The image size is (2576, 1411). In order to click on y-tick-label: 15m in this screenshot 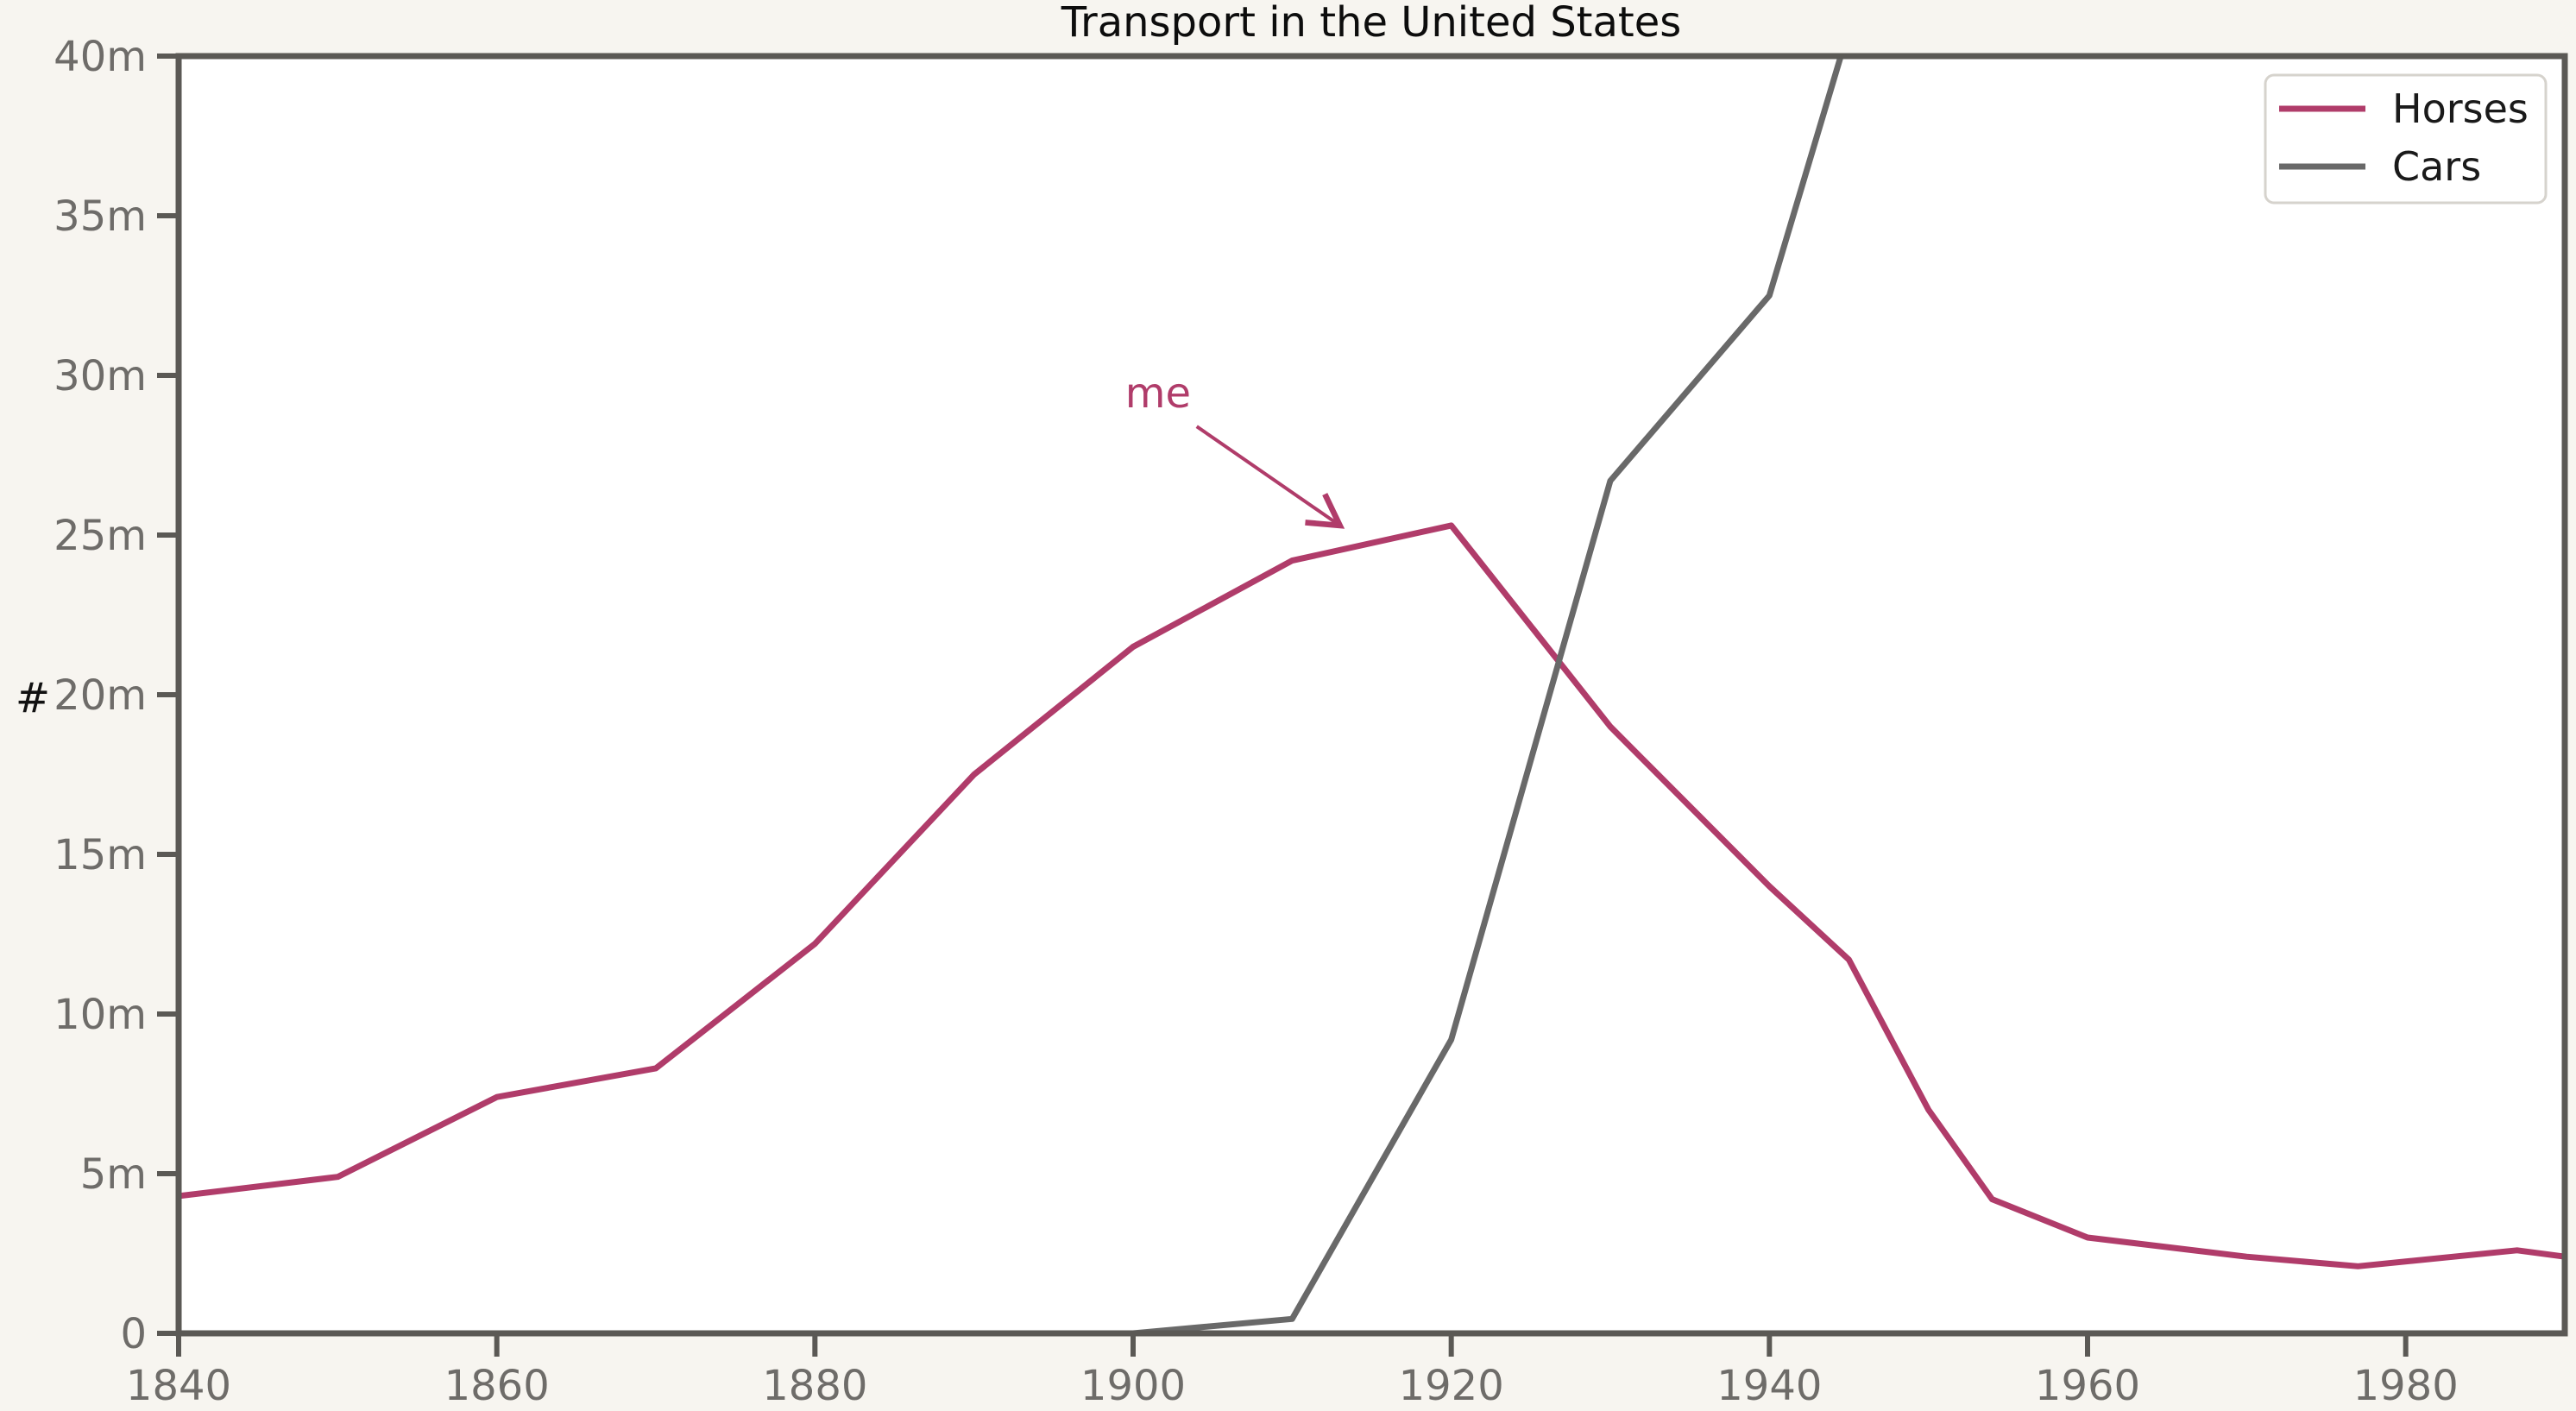, I will do `click(101, 855)`.